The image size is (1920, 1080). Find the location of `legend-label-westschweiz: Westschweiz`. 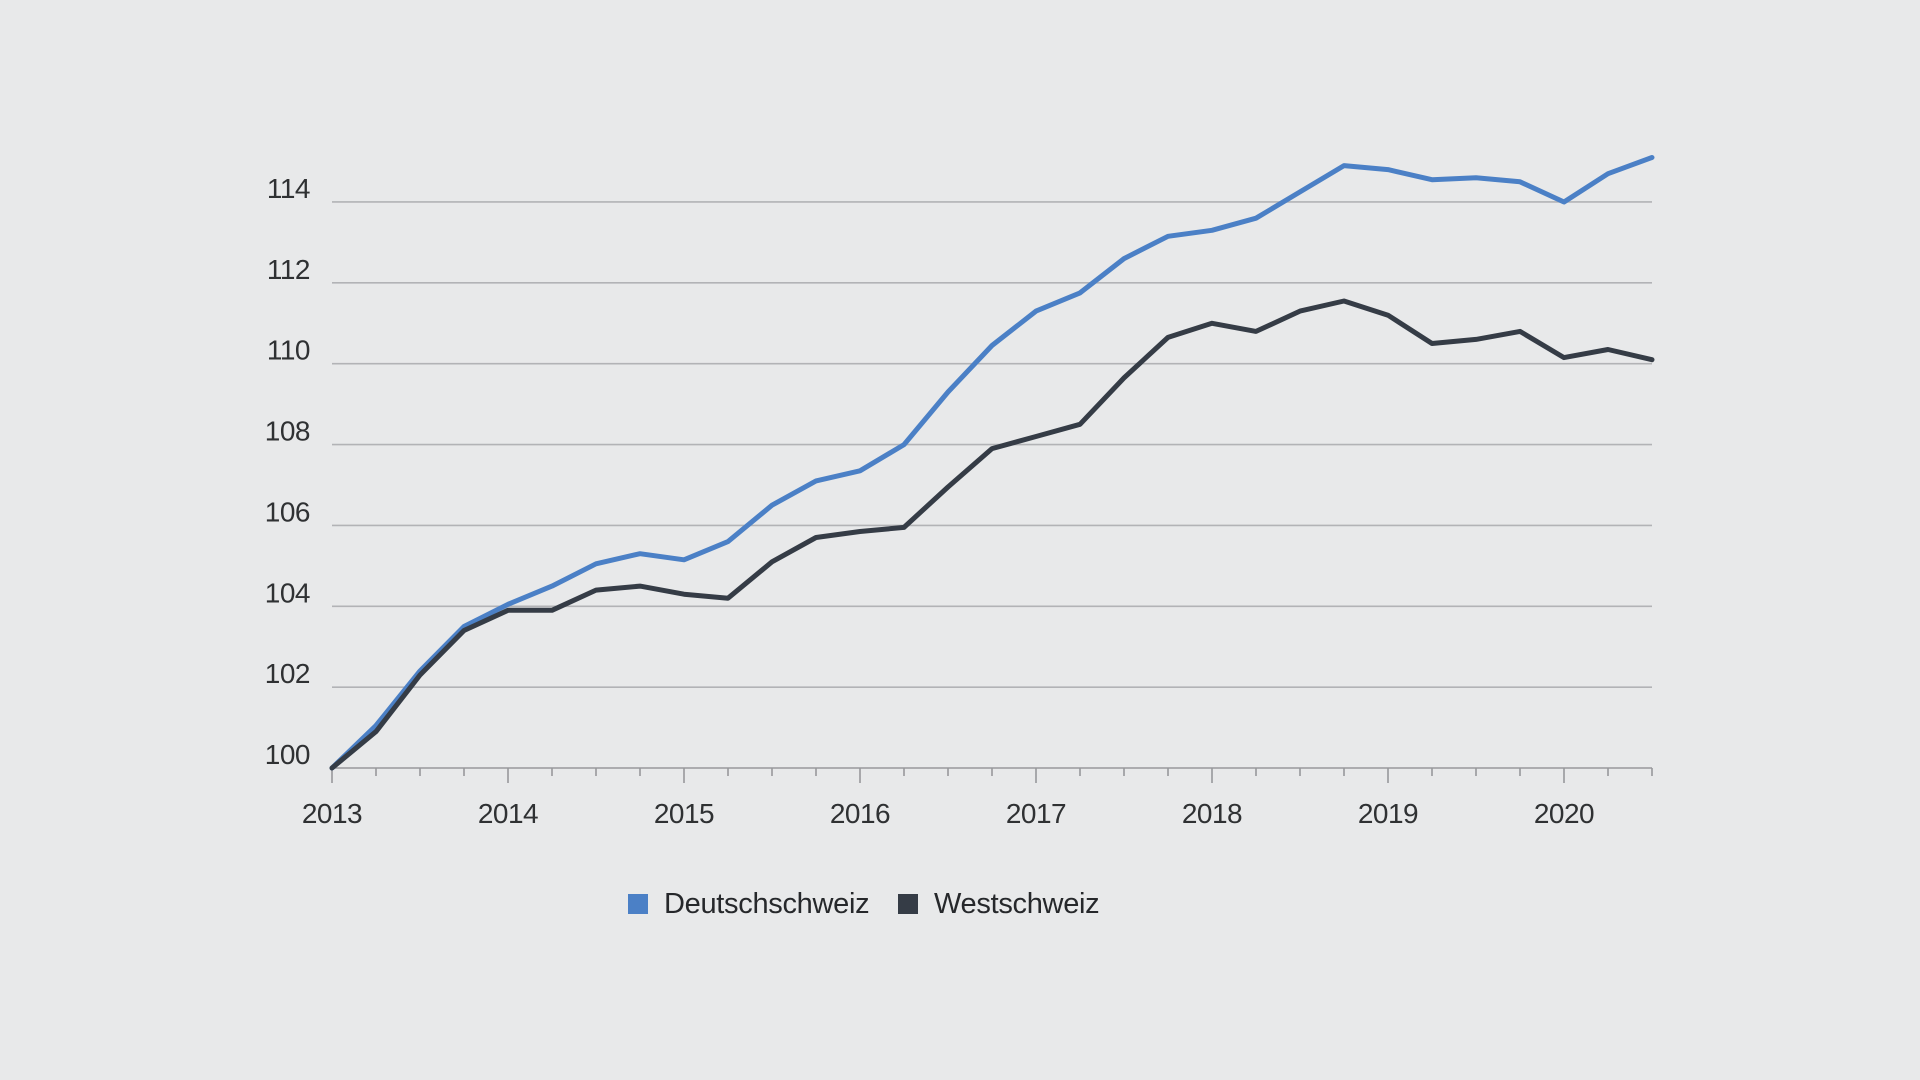

legend-label-westschweiz: Westschweiz is located at coordinates (1017, 903).